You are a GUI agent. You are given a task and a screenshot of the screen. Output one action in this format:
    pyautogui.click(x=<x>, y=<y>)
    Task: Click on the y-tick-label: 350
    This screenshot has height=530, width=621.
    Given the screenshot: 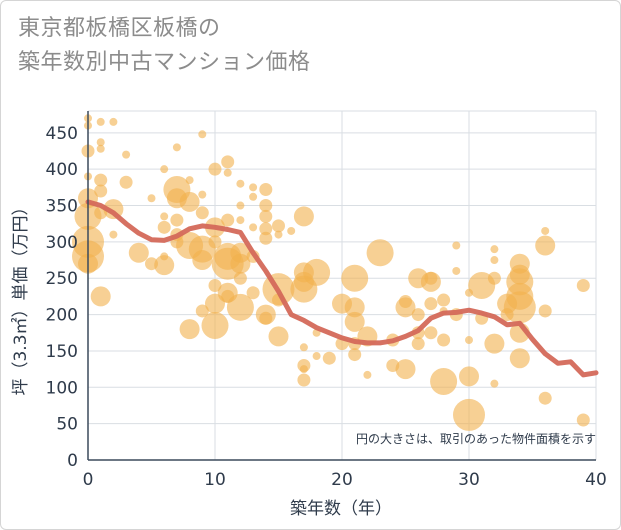 What is the action you would take?
    pyautogui.click(x=62, y=207)
    